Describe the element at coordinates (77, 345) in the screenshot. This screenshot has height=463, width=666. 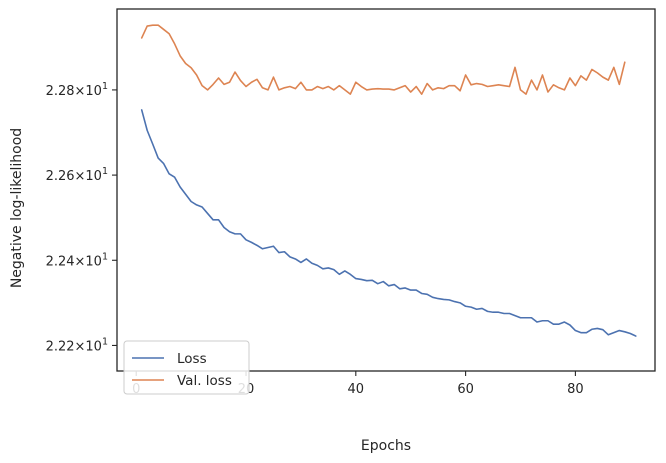
I see `y-tick-label: 2.22×10¹` at that location.